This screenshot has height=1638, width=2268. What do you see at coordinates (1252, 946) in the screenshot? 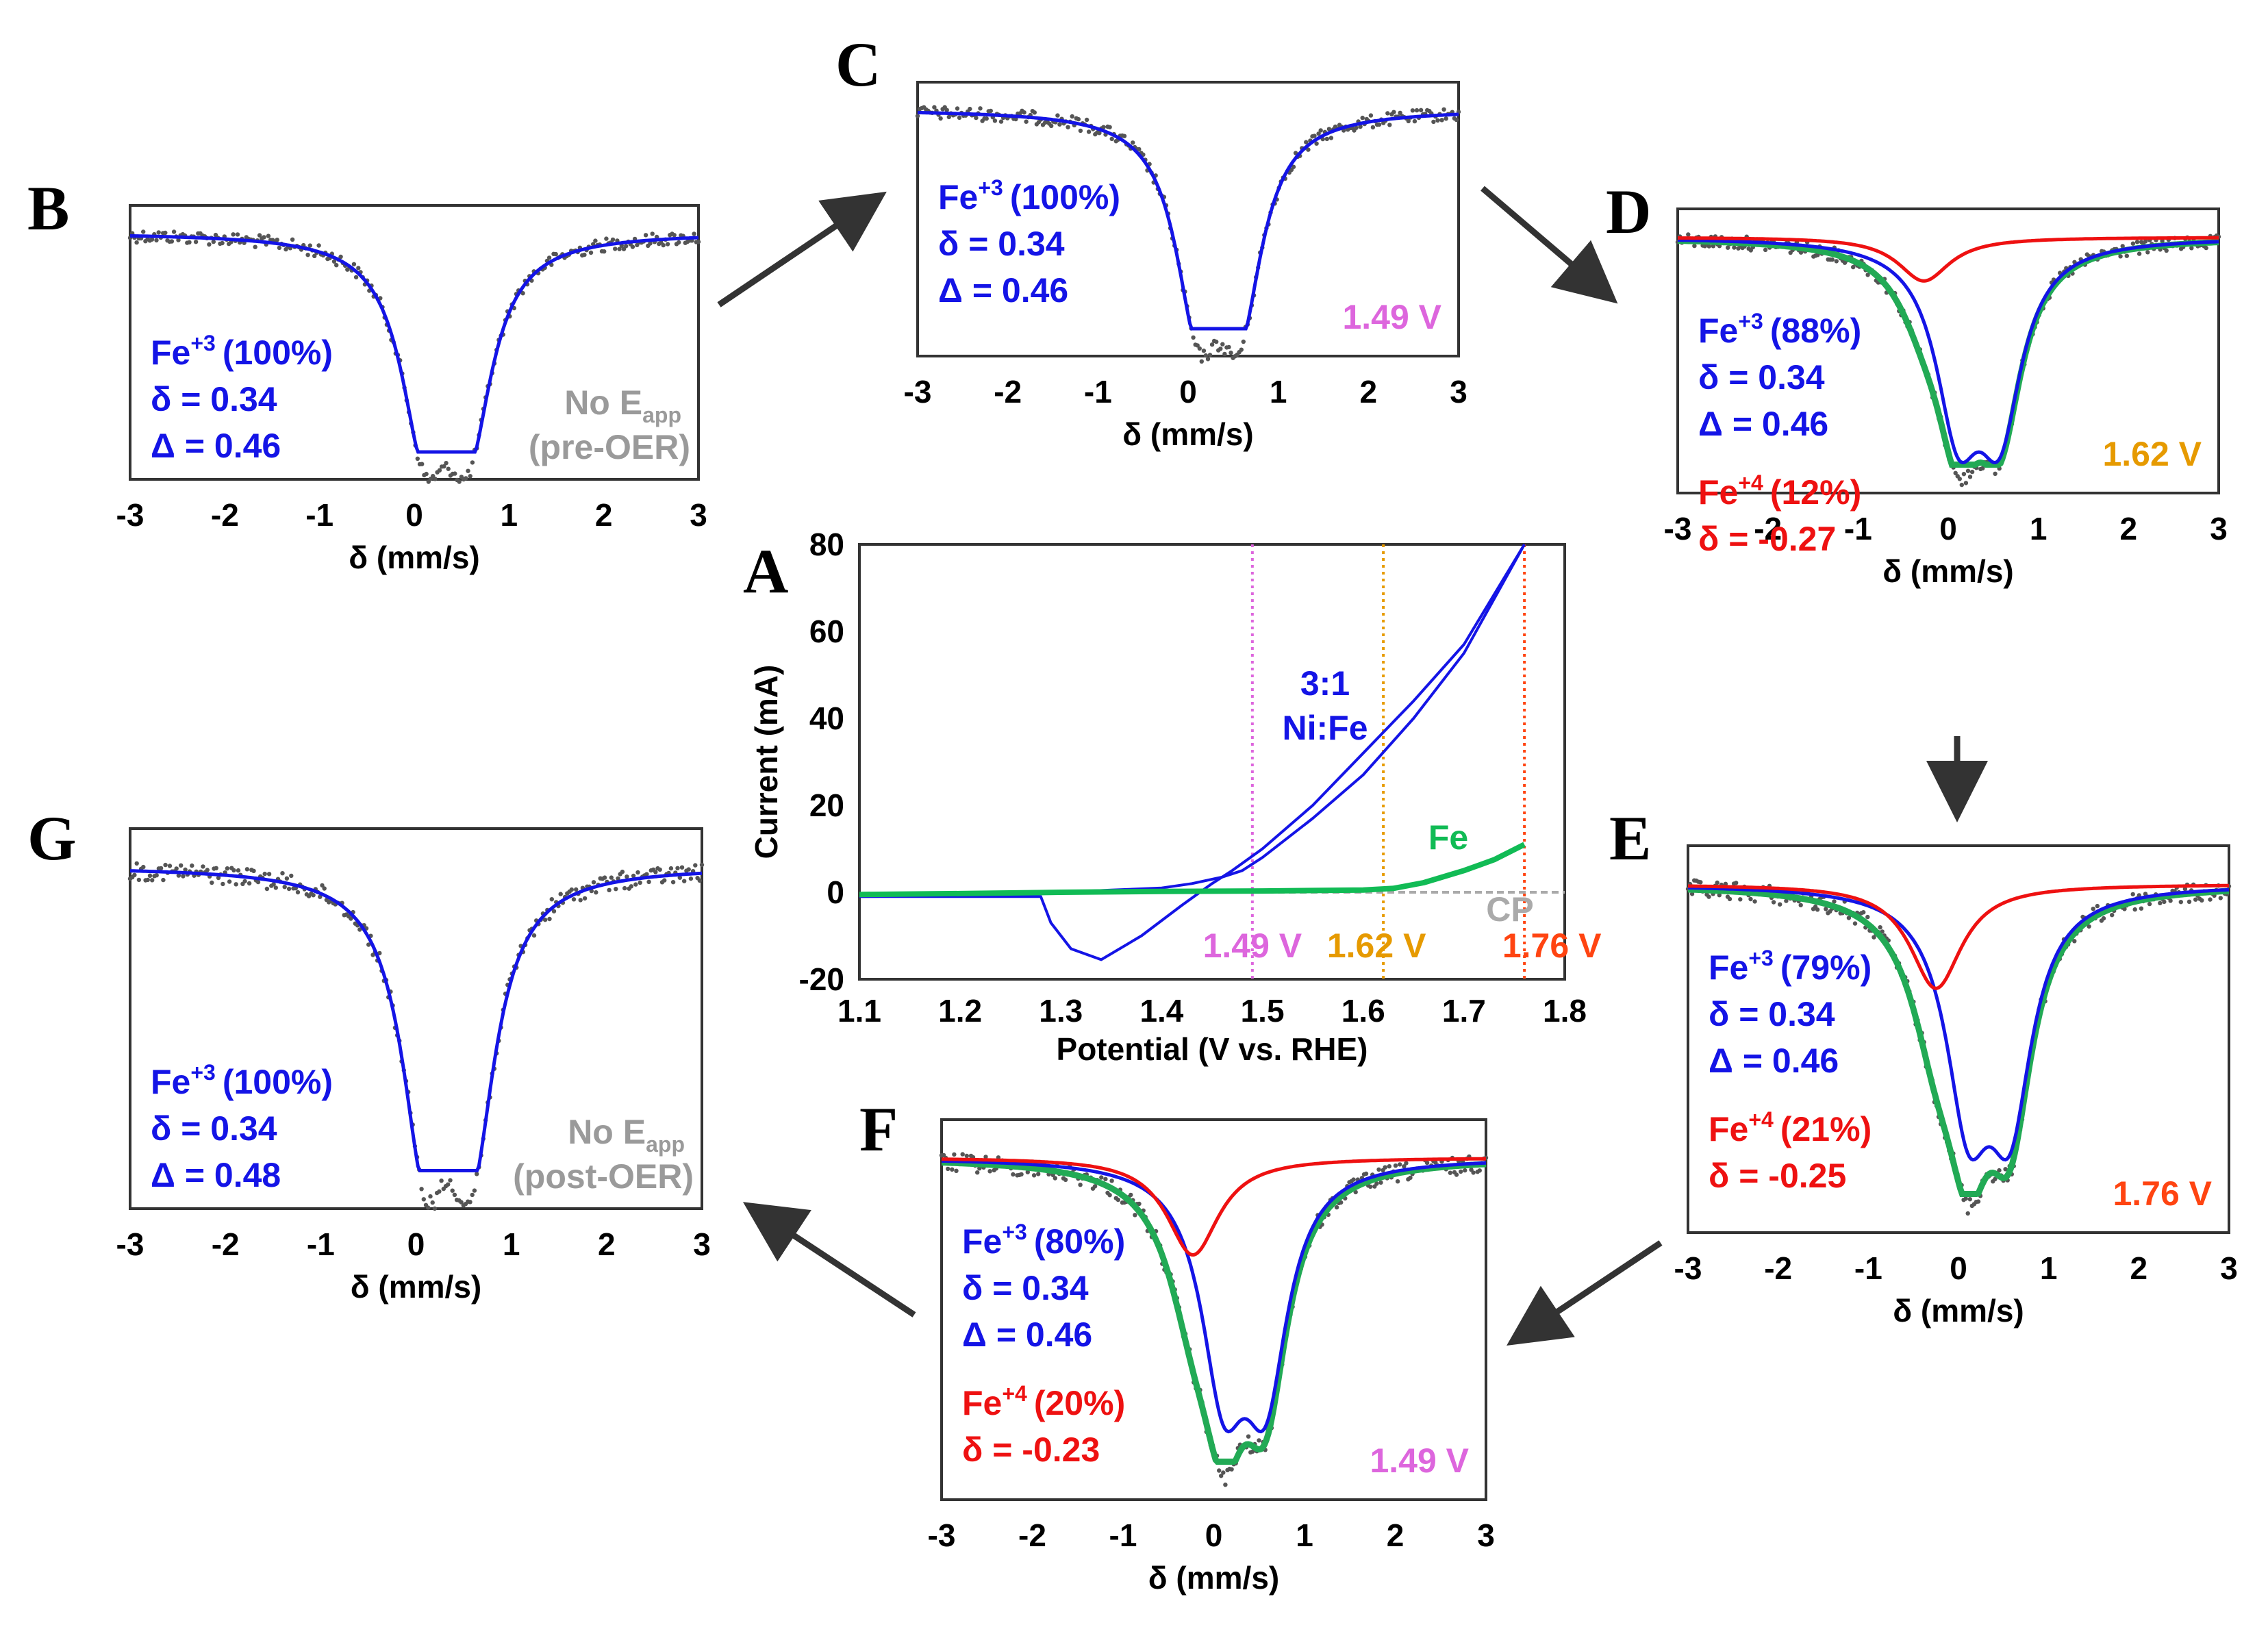
I see `potential-marker-label: 1.49 V` at bounding box center [1252, 946].